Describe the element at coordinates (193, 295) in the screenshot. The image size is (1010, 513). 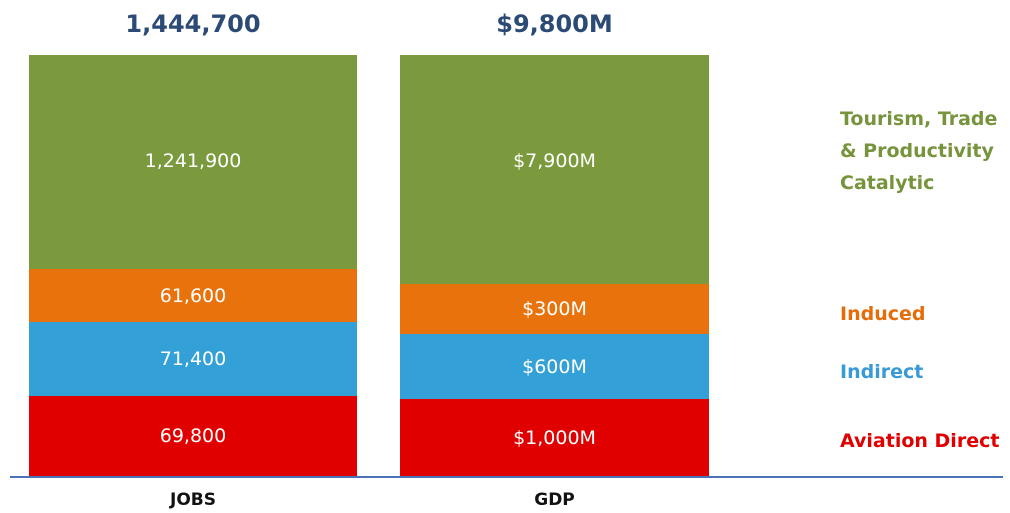
I see `bar-segment: 61,600` at that location.